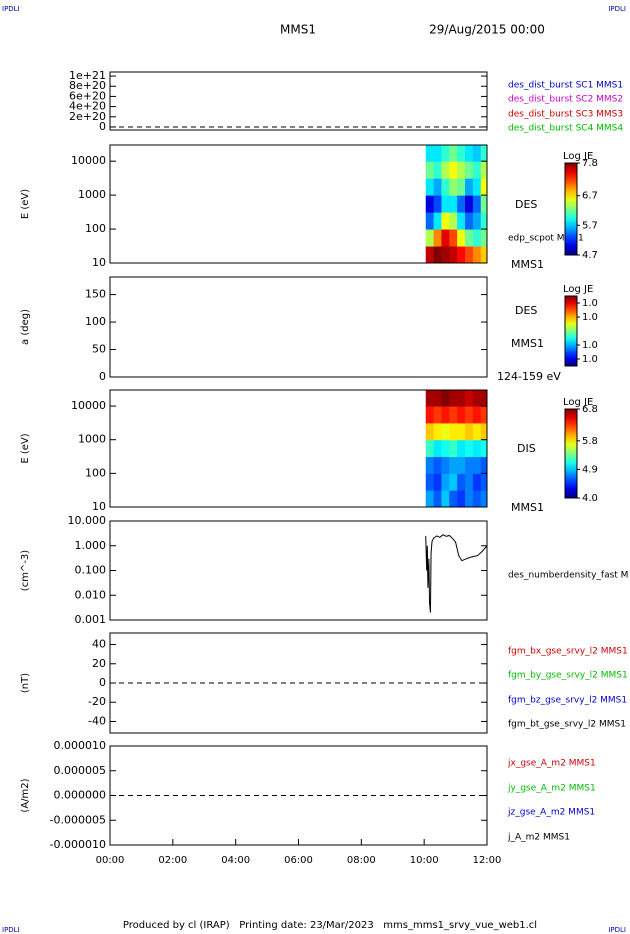  What do you see at coordinates (568, 652) in the screenshot?
I see `legend-entry: fgm_bx_gse_srvy_l2 MMS1` at bounding box center [568, 652].